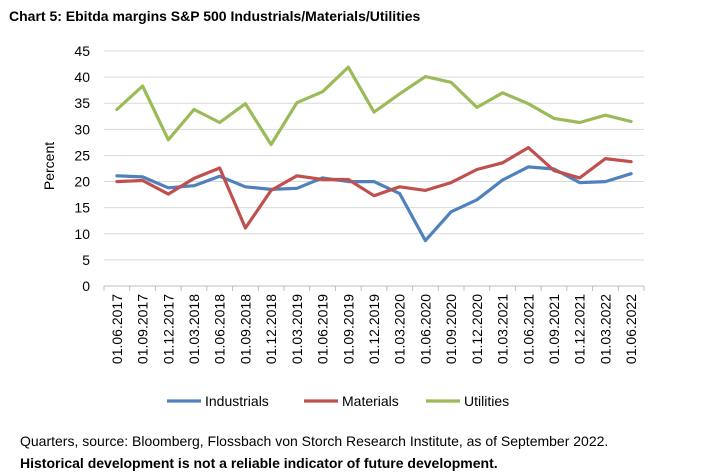 The image size is (714, 475). Describe the element at coordinates (49, 166) in the screenshot. I see `y-axis-label: Percent` at that location.